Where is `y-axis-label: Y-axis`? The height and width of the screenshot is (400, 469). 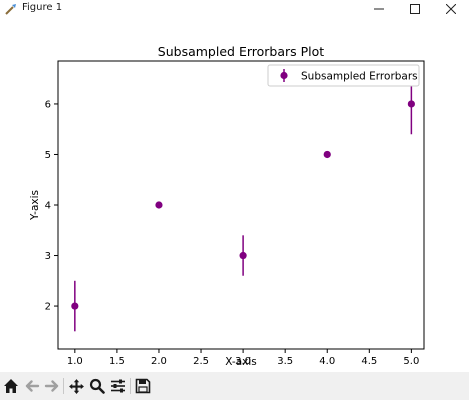 y-axis-label: Y-axis is located at coordinates (35, 205).